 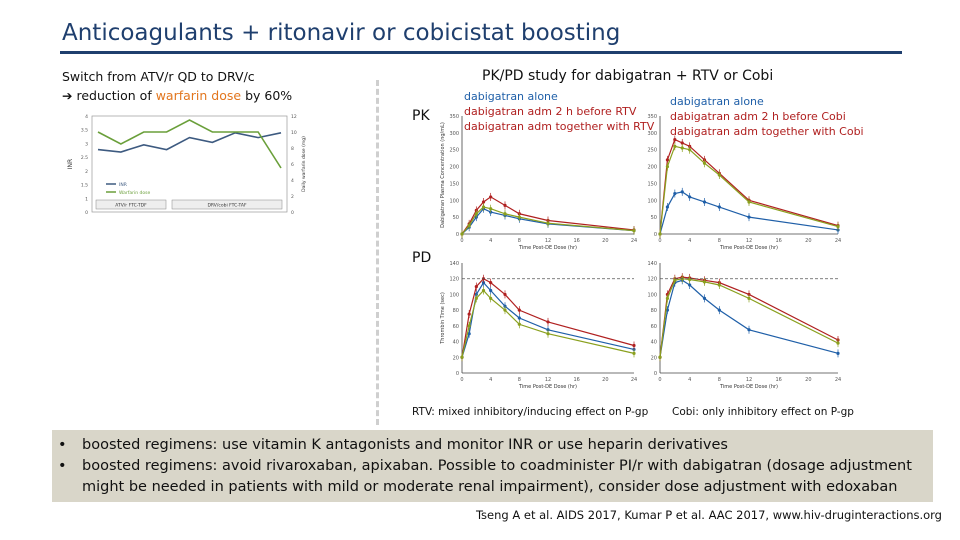 What do you see at coordinates (717, 101) in the screenshot?
I see `legend-cobi-item: dabigatran alone` at bounding box center [717, 101].